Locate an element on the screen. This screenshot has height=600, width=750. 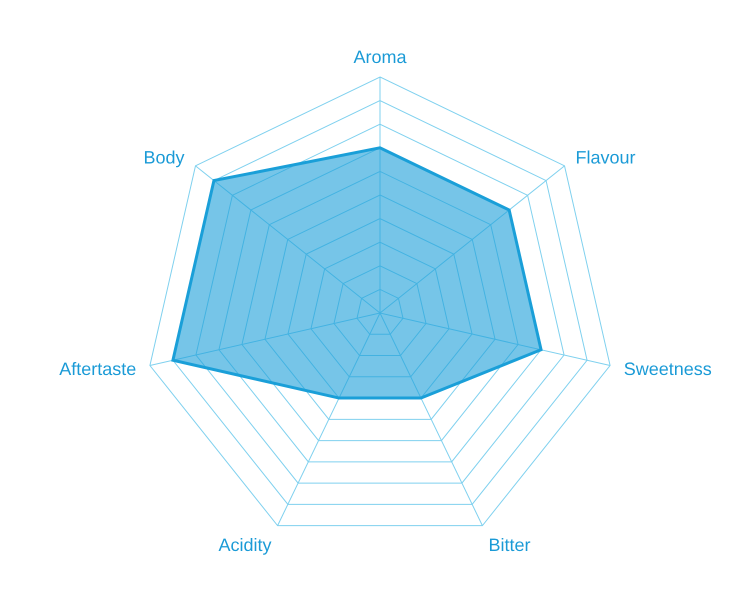
spoke-label: Bitter is located at coordinates (509, 545).